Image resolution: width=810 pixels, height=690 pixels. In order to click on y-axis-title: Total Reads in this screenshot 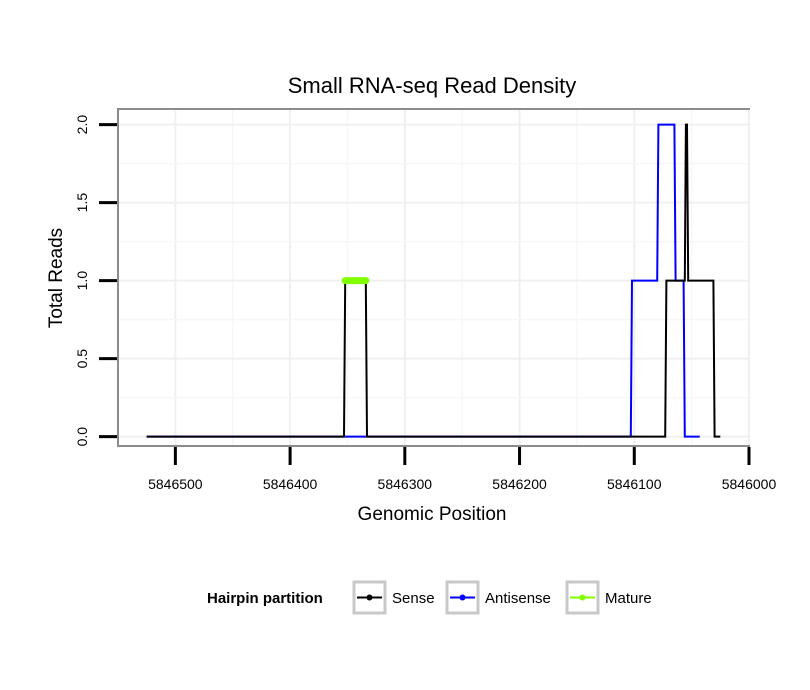, I will do `click(56, 278)`.